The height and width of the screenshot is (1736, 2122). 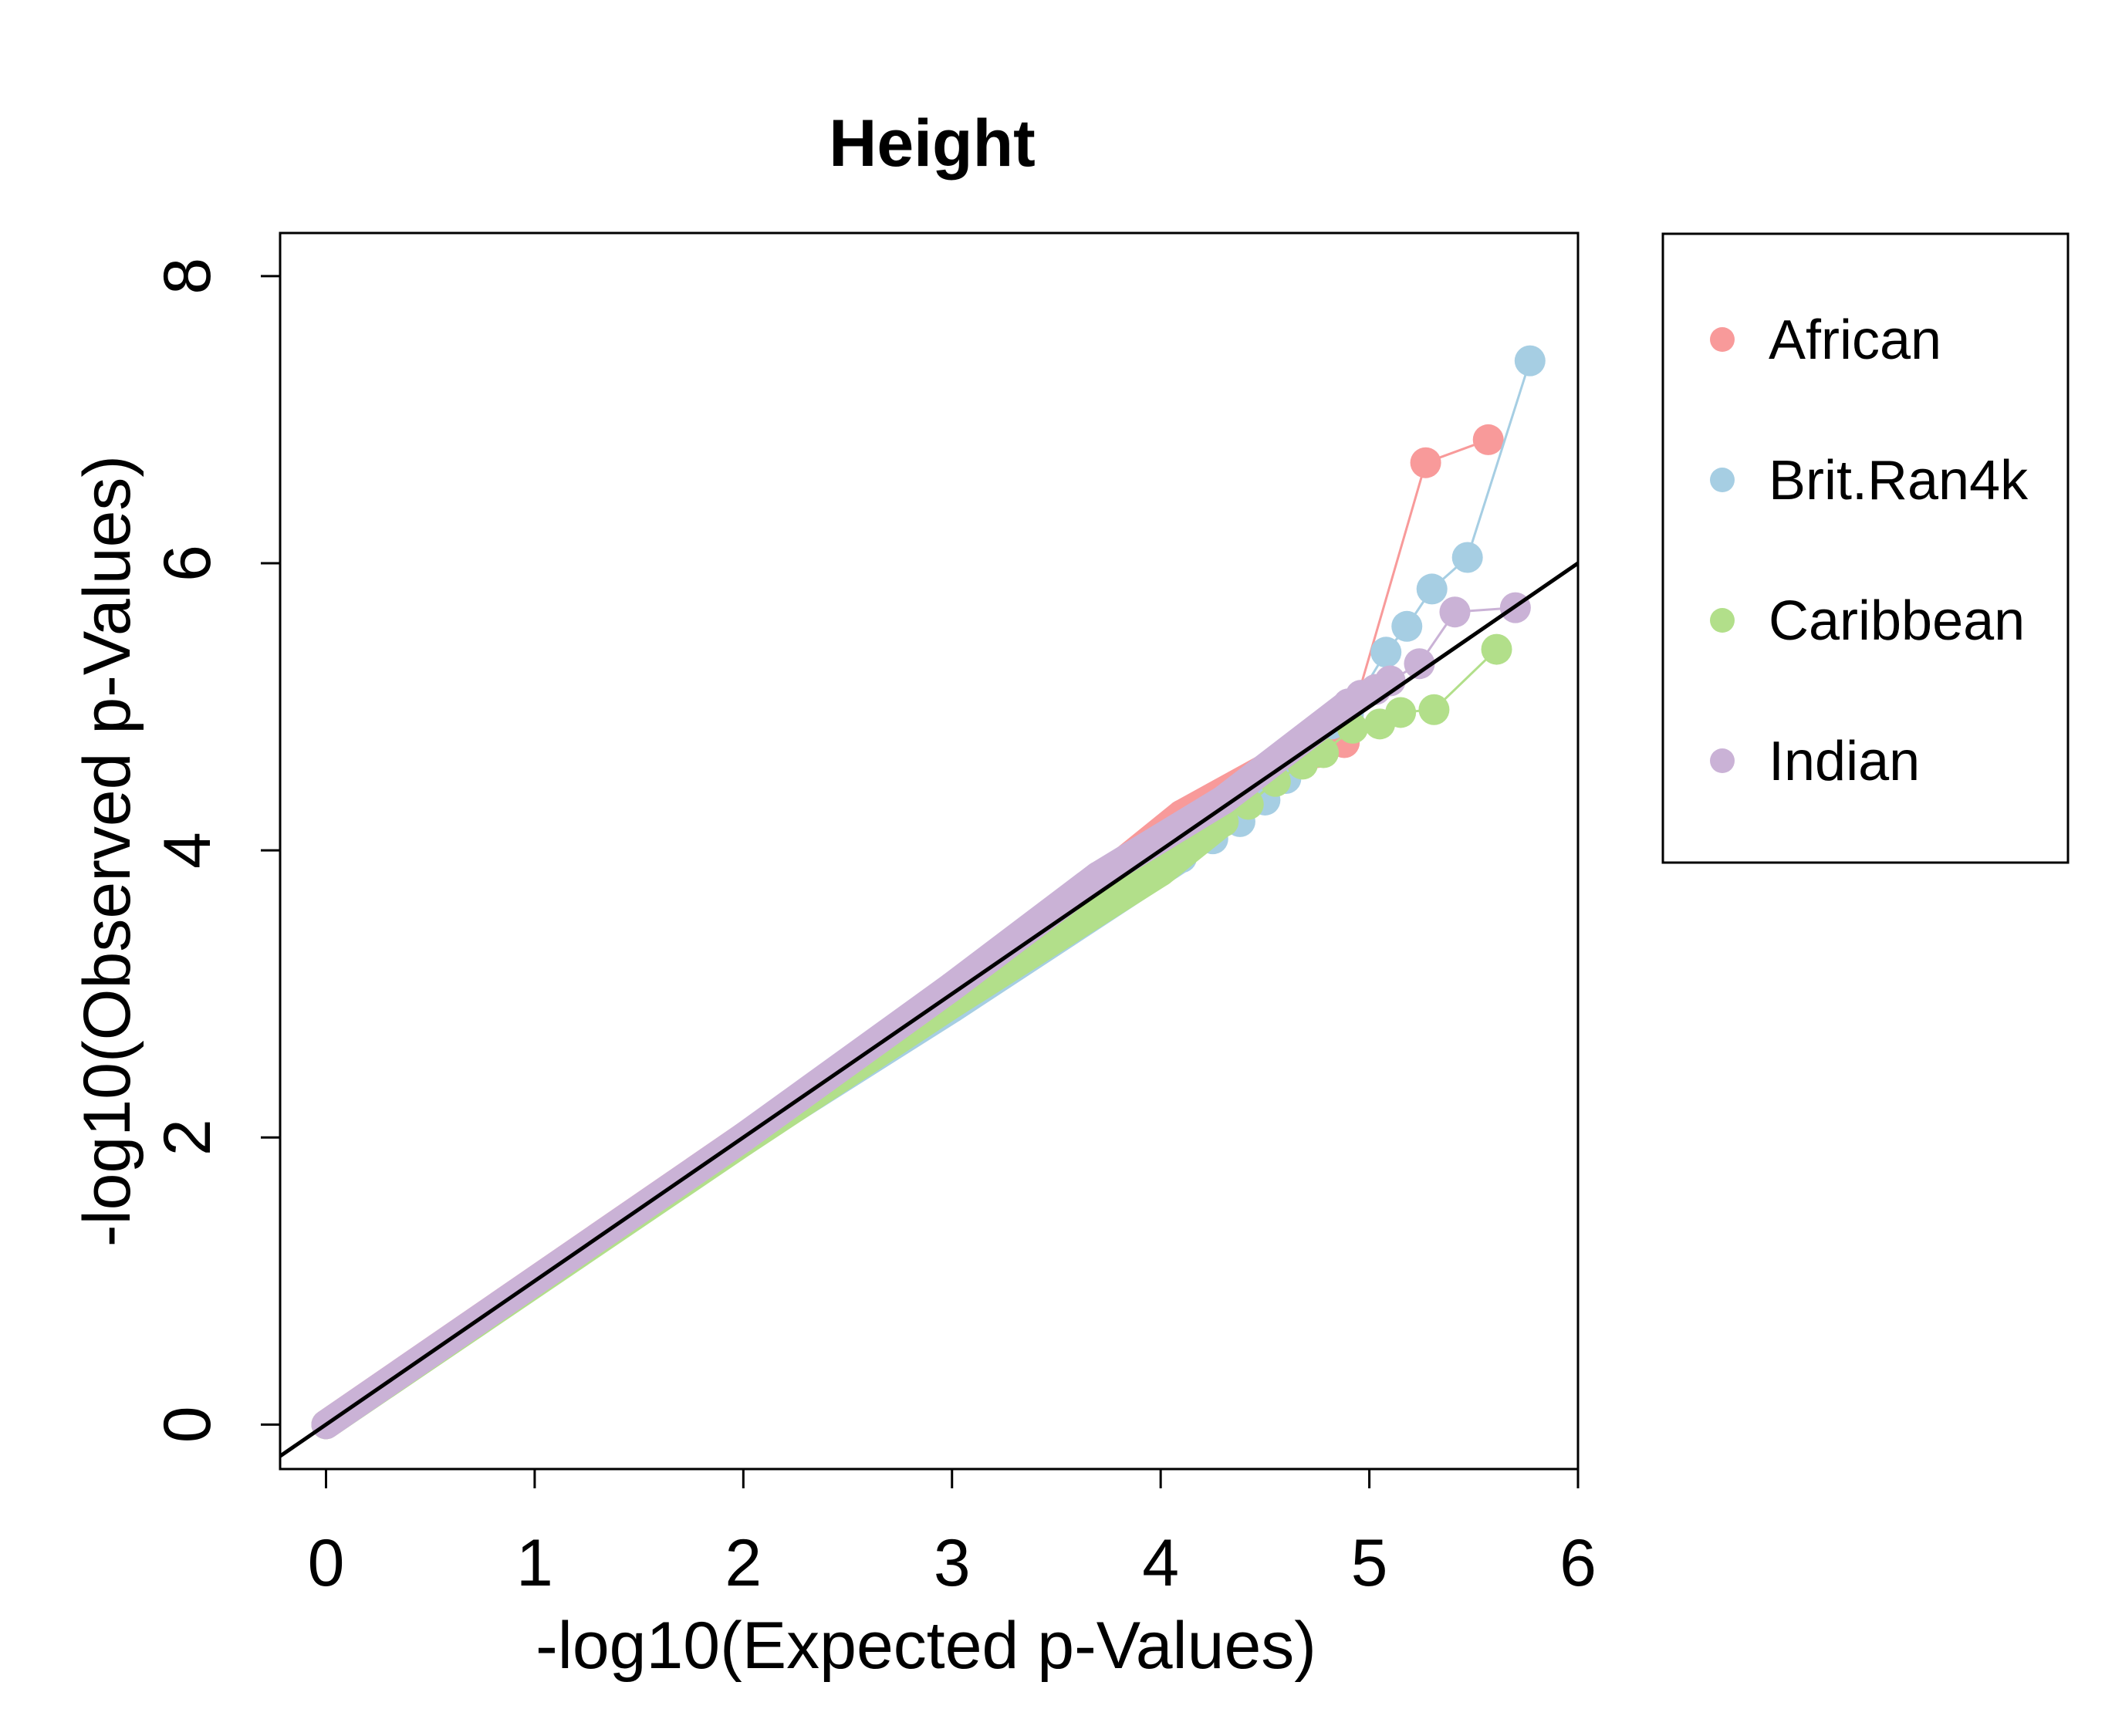 I want to click on x-tick-label-2: 2, so click(x=743, y=1563).